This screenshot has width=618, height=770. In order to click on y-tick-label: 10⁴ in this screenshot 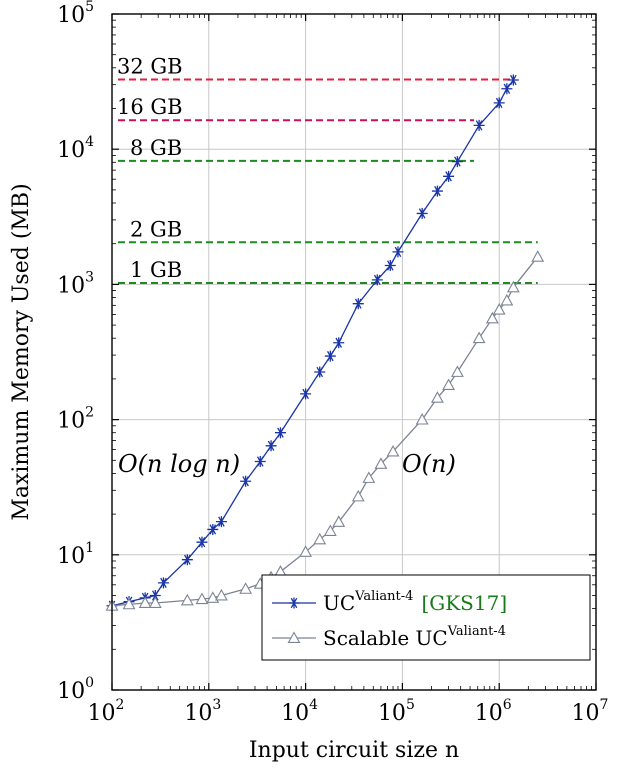, I will do `click(75, 148)`.